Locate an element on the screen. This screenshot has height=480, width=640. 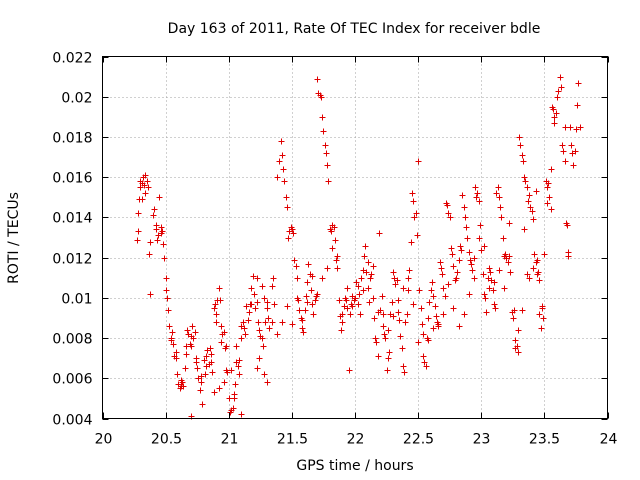
y-tick-label: 0.02 is located at coordinates (76, 99).